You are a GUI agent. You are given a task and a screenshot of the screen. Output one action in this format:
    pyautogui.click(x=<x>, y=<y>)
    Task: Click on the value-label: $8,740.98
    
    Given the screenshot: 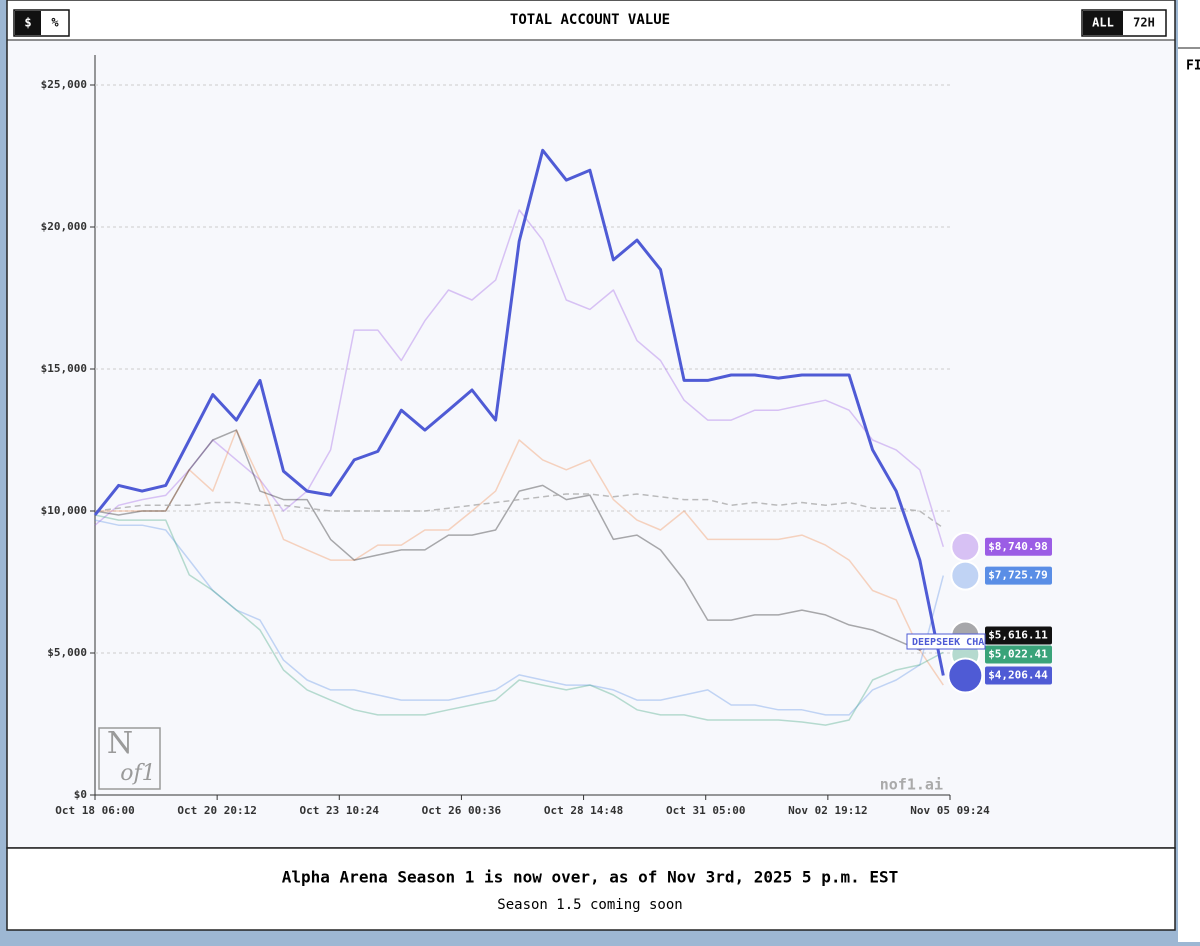 What is the action you would take?
    pyautogui.click(x=1018, y=546)
    